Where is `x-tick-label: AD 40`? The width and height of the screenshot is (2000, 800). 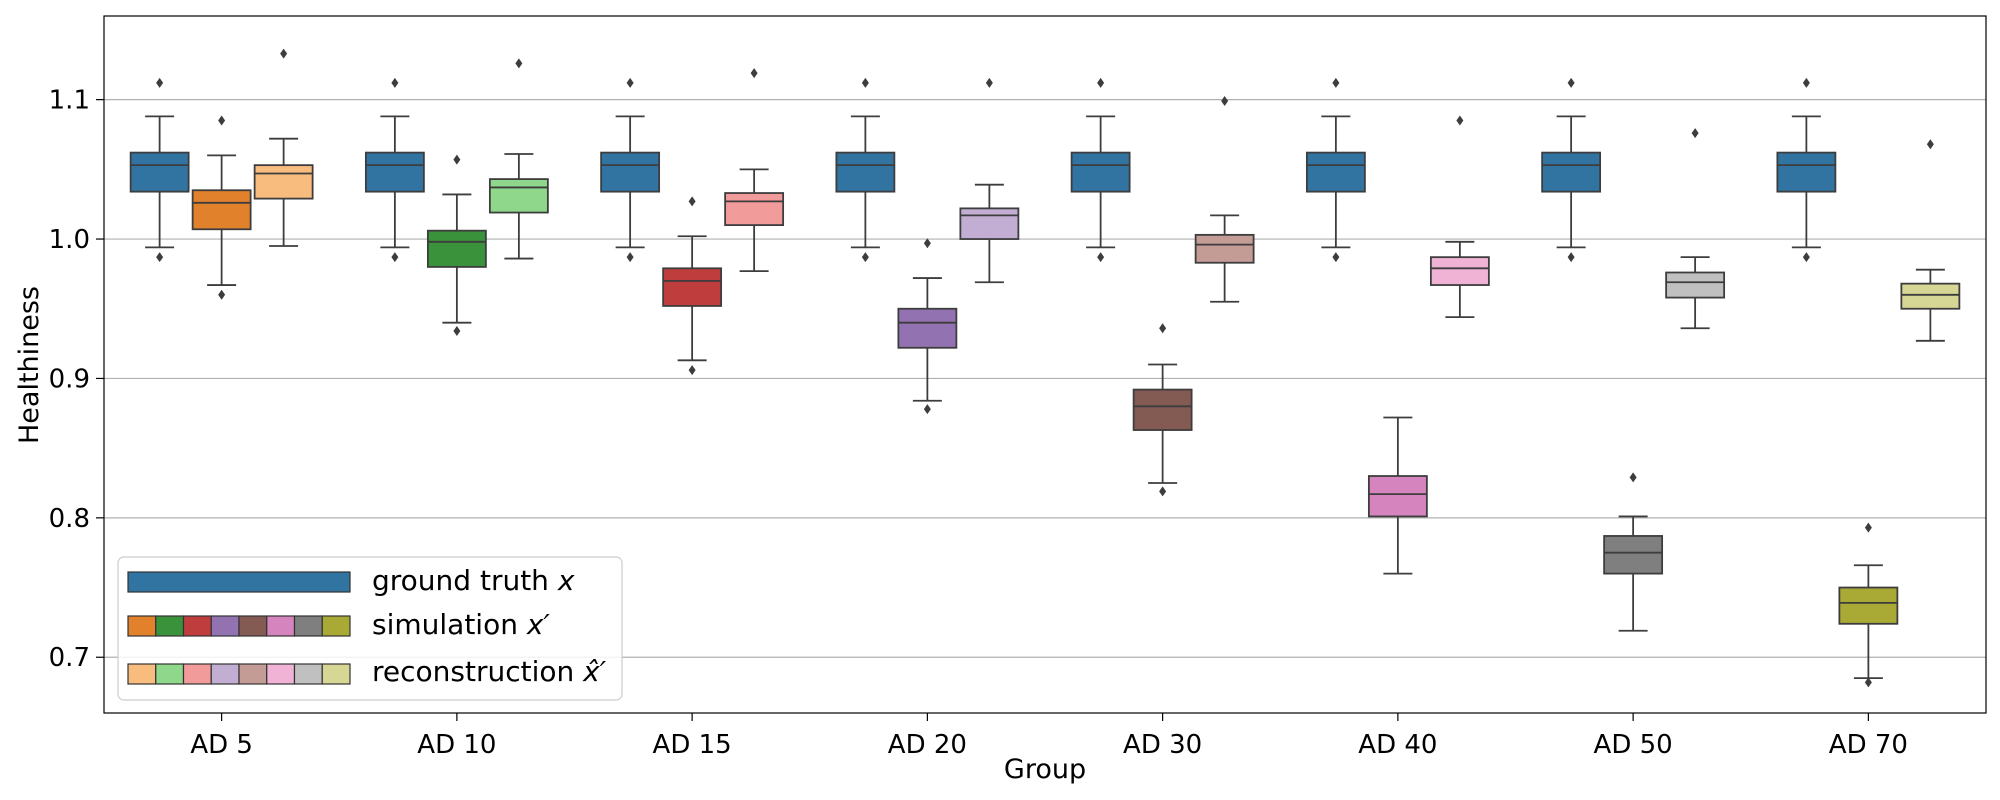
x-tick-label: AD 40 is located at coordinates (1397, 745).